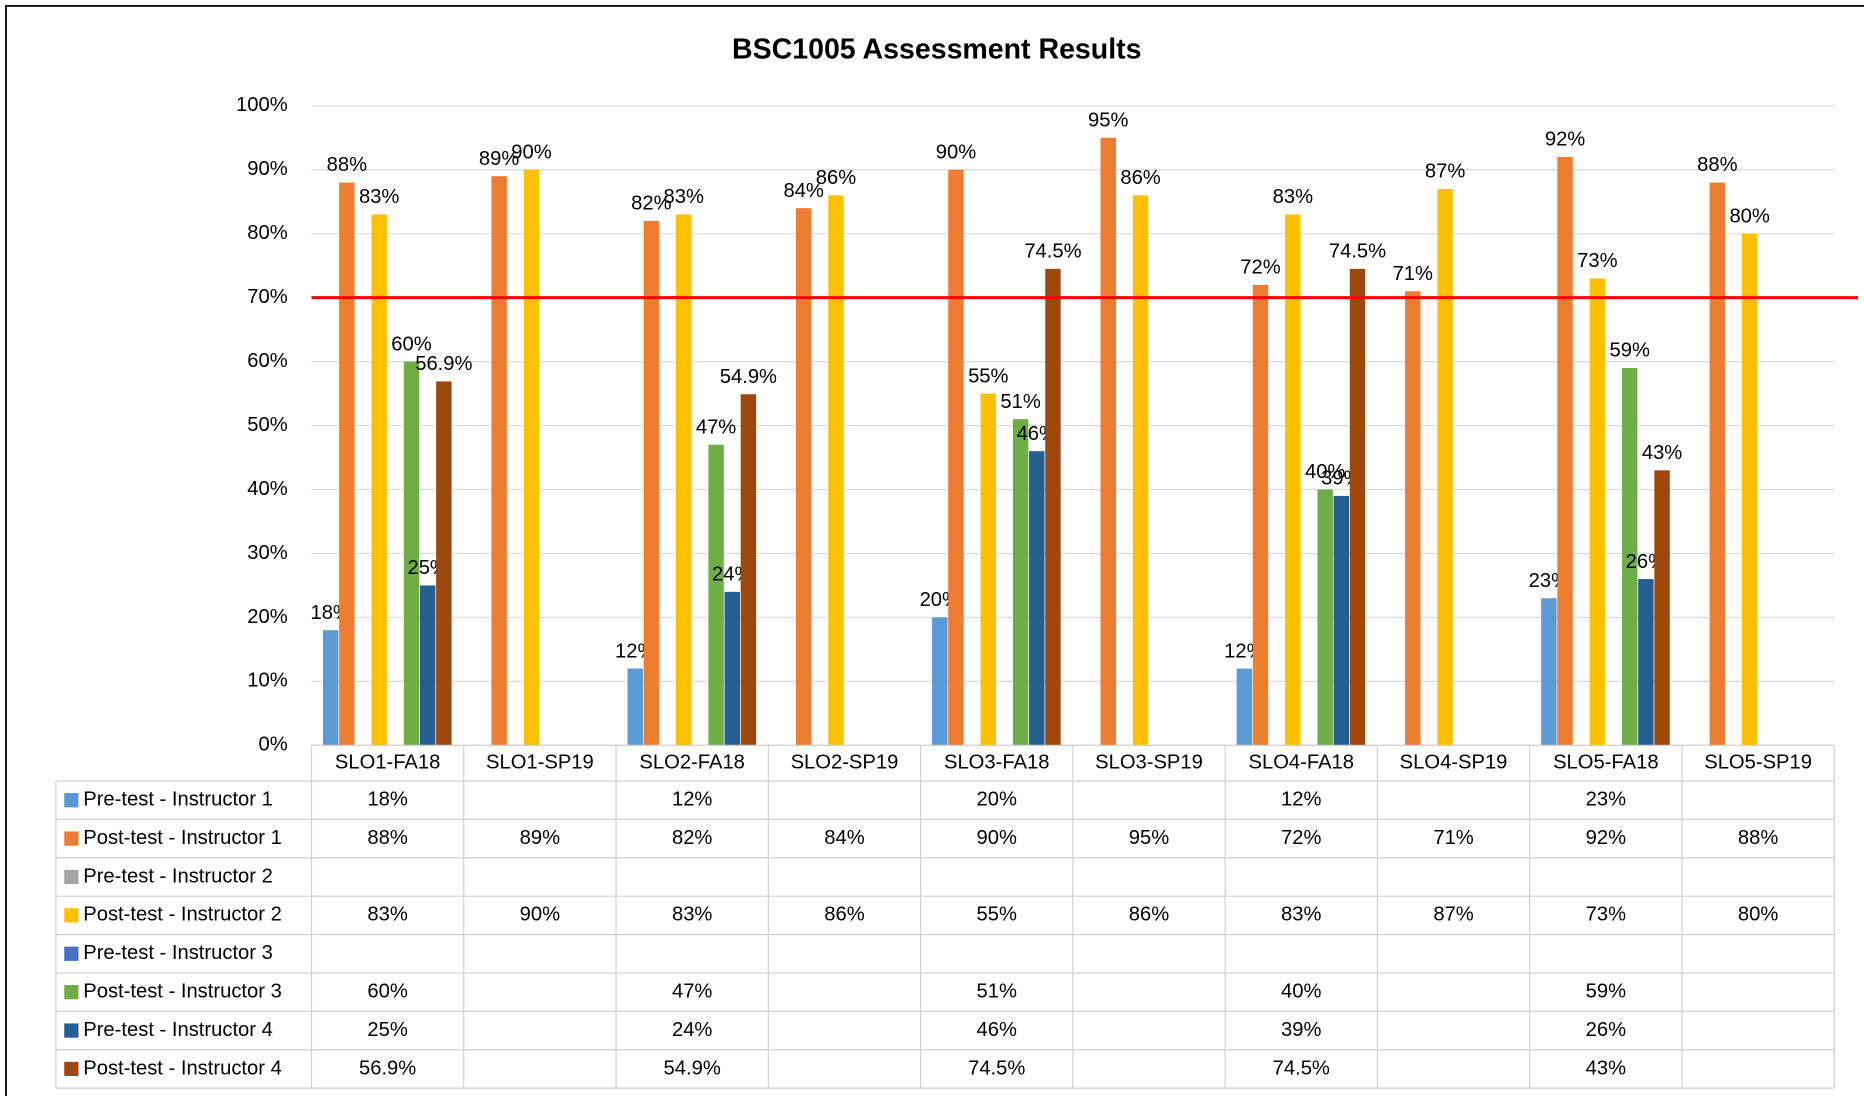 This screenshot has width=1864, height=1101. What do you see at coordinates (716, 427) in the screenshot?
I see `data-label: 47%` at bounding box center [716, 427].